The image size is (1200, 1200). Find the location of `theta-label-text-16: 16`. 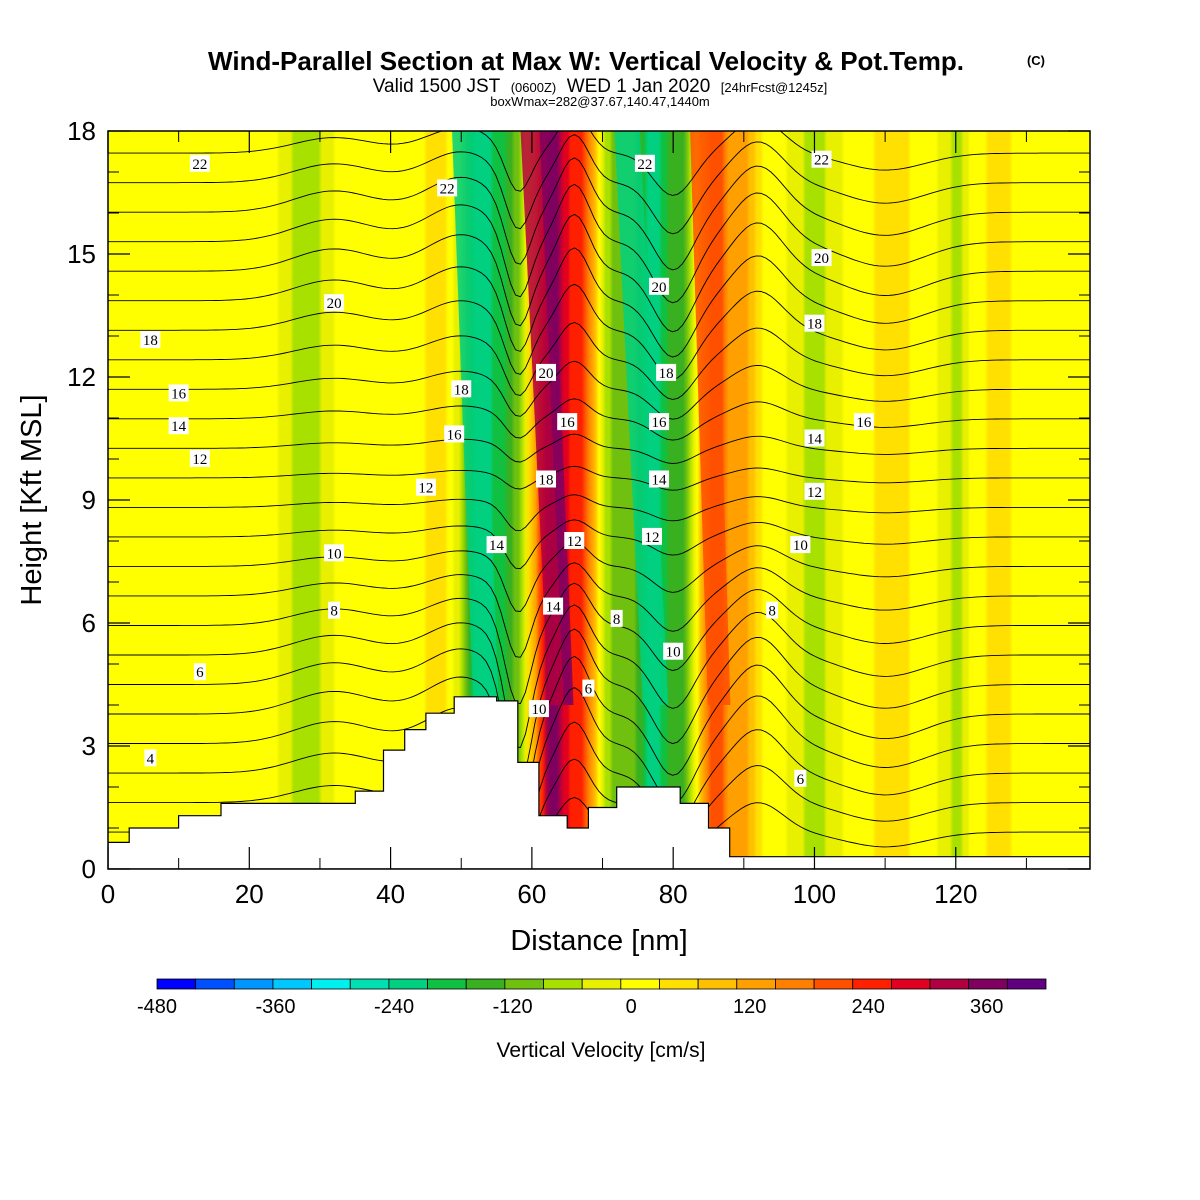

theta-label-text-16: 16 is located at coordinates (660, 423).